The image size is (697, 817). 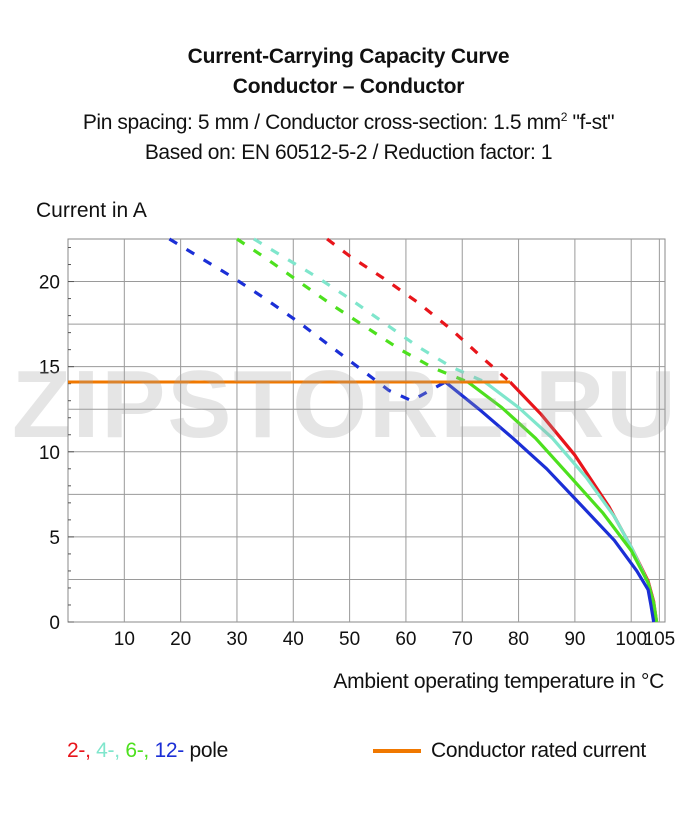 I want to click on x-tick-label: 60, so click(x=405, y=639).